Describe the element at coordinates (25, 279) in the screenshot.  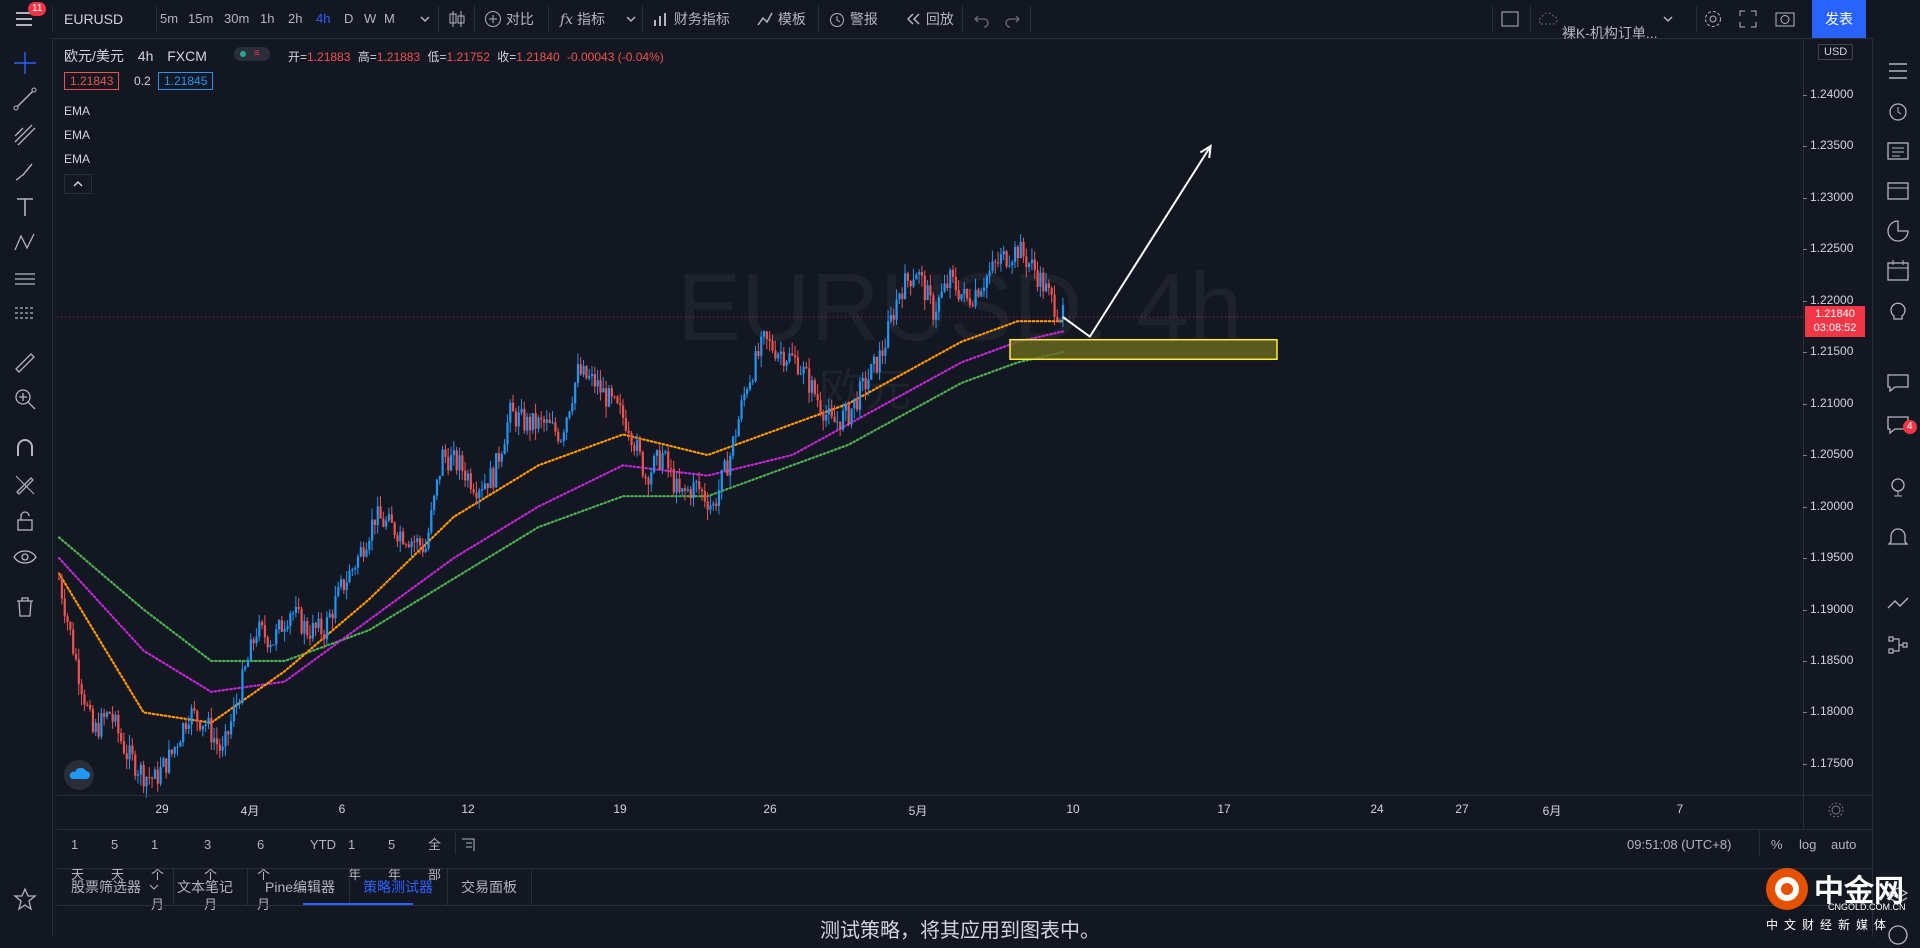
I see `prediction-icon` at that location.